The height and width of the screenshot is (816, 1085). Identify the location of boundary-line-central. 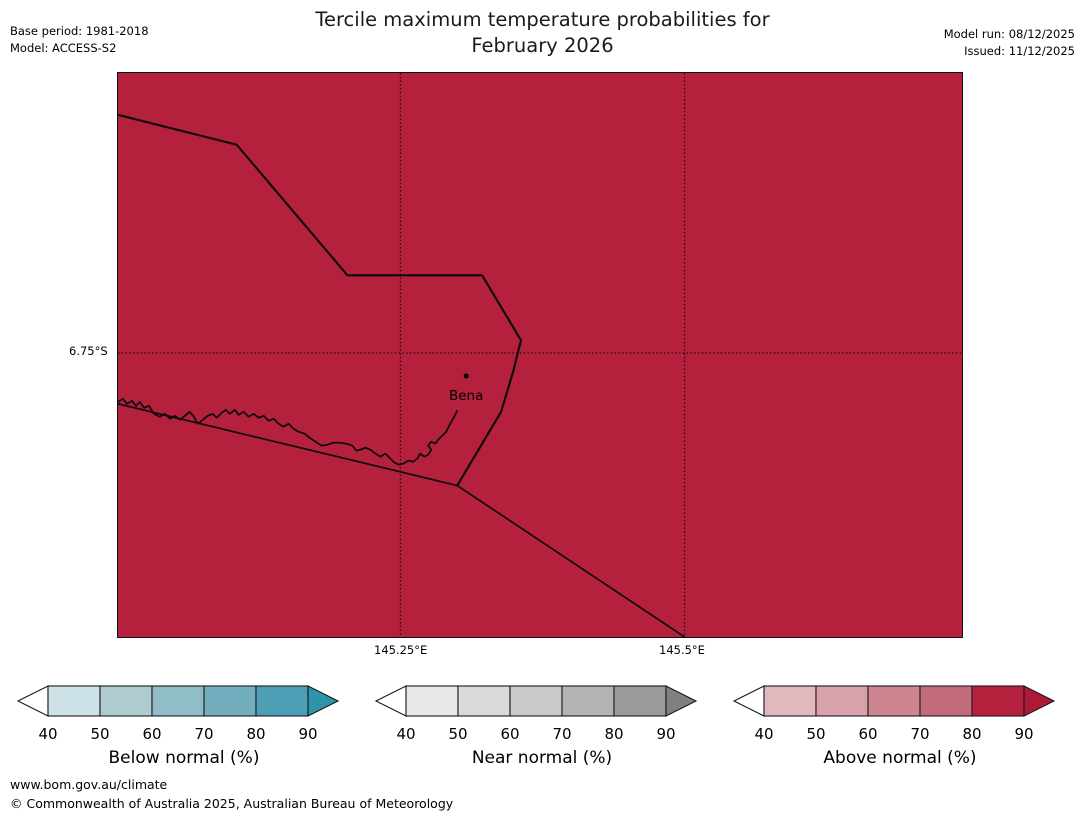
(489, 410).